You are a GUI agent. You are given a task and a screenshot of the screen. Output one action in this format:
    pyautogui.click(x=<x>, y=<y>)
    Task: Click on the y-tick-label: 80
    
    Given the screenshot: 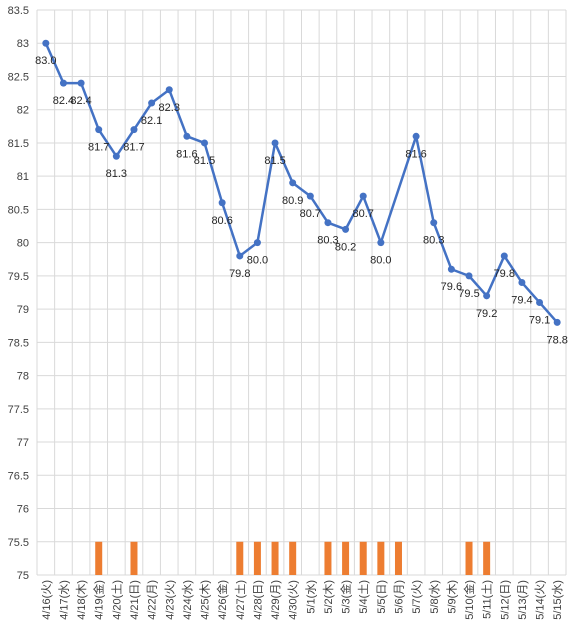 What is the action you would take?
    pyautogui.click(x=23, y=244)
    